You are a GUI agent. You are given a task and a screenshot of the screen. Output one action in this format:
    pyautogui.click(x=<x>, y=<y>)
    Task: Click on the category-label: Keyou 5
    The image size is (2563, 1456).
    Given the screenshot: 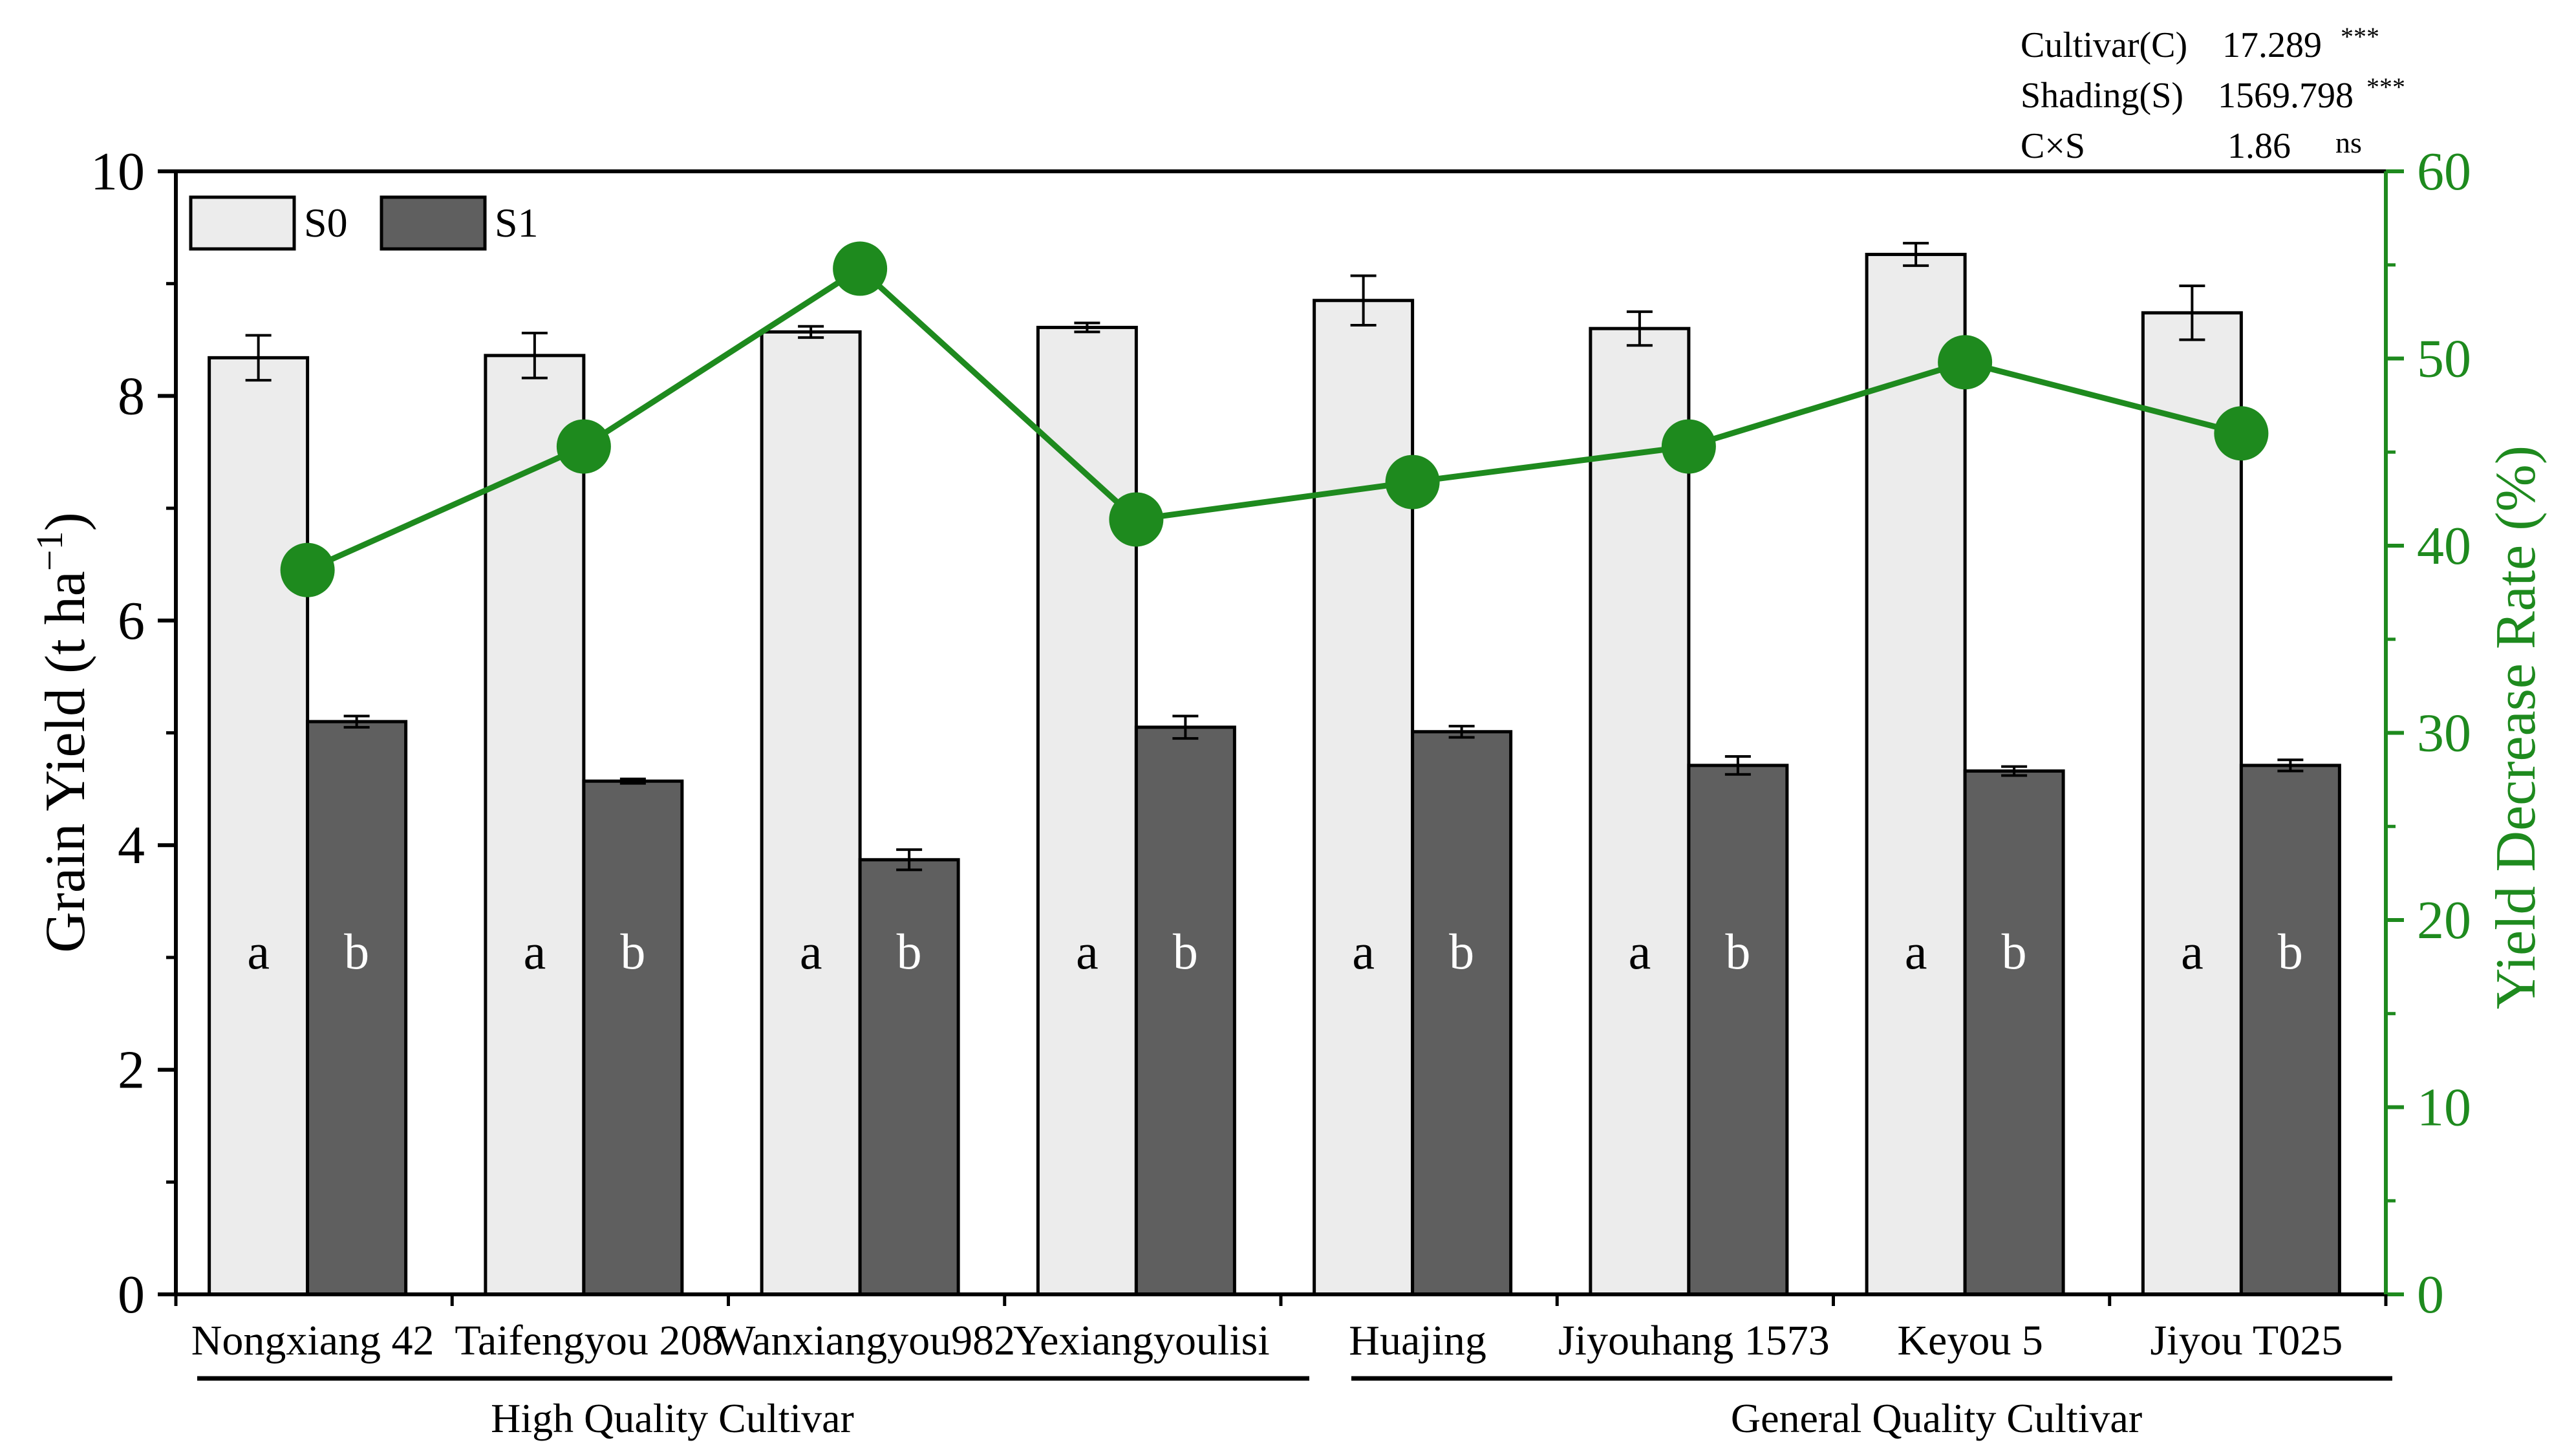 What is the action you would take?
    pyautogui.click(x=1970, y=1340)
    